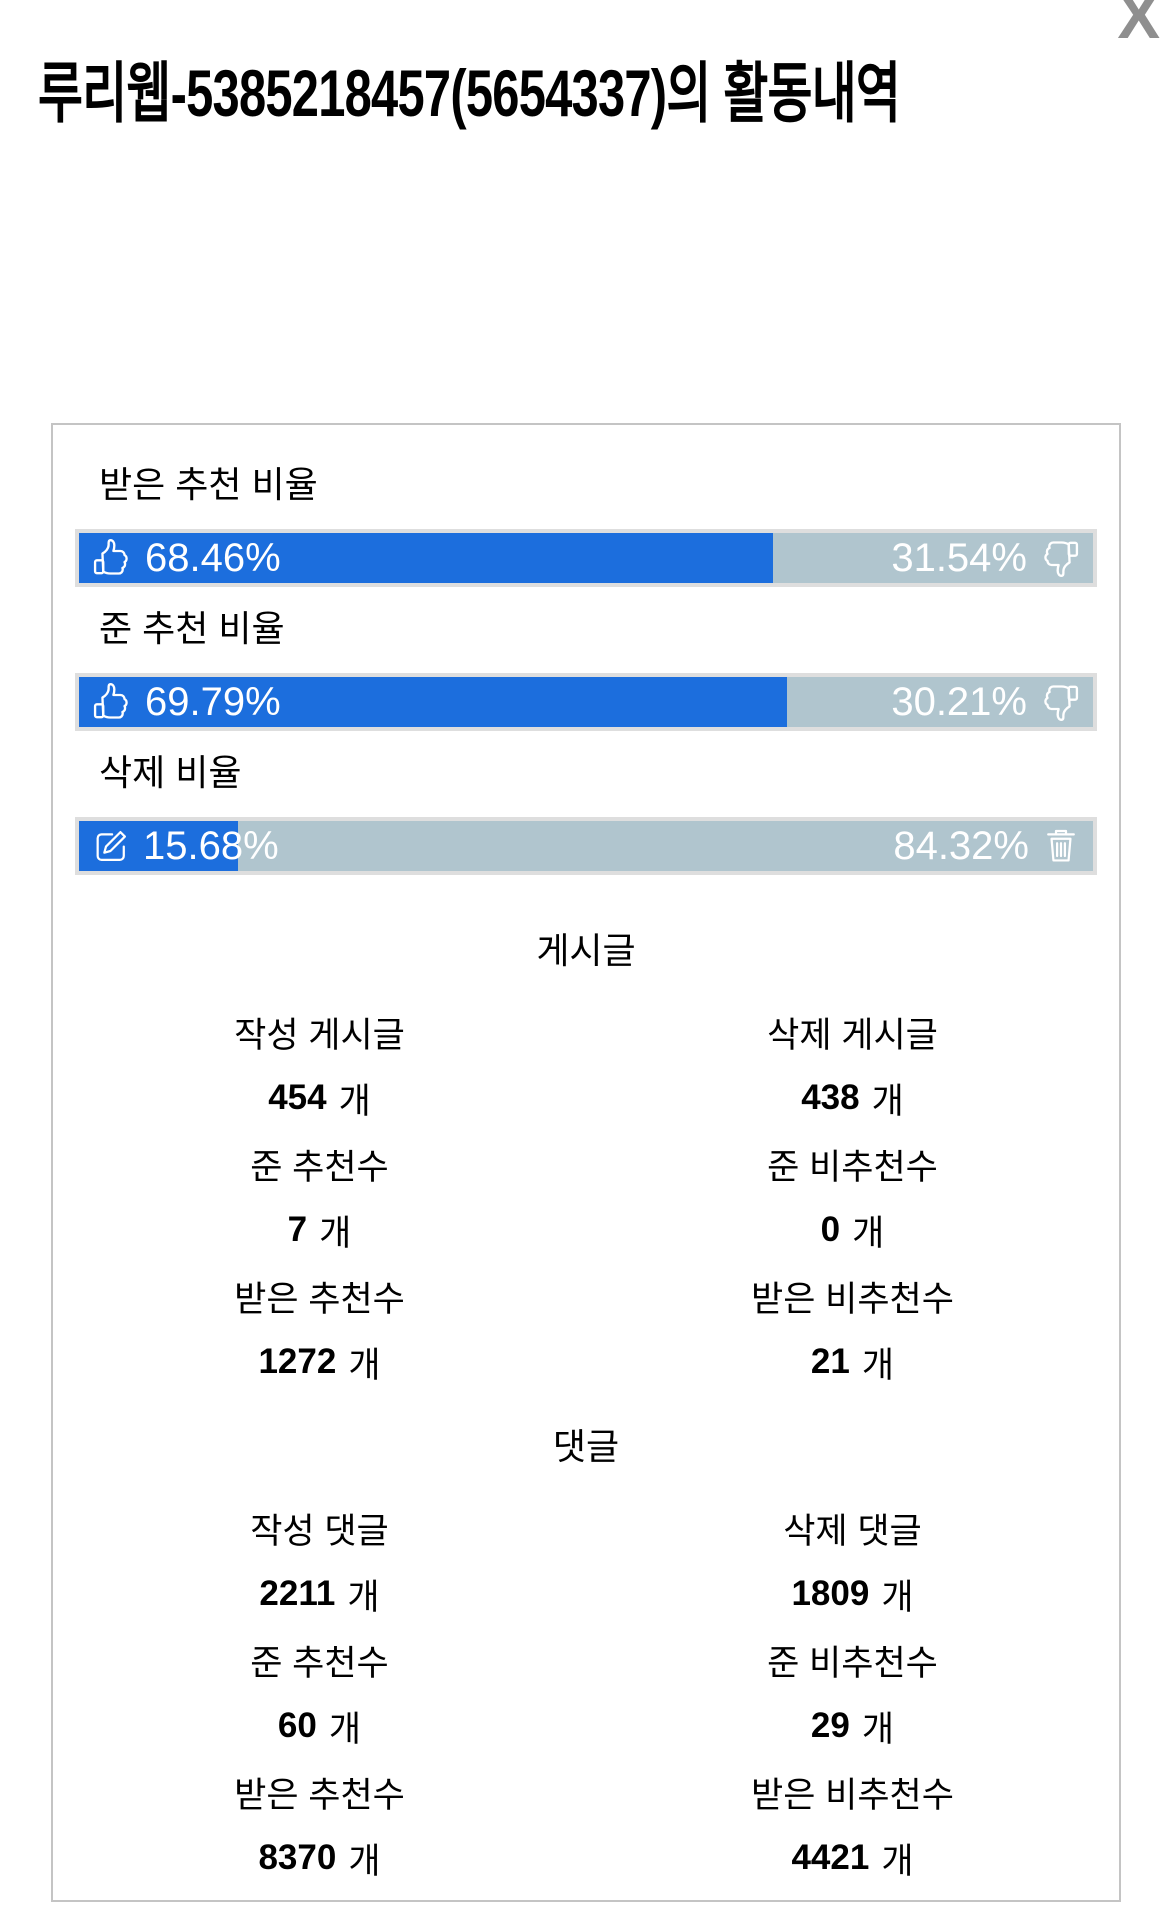 The image size is (1170, 1922). I want to click on given-ratio-overlay: 69.79% 30.21%, so click(586, 702).